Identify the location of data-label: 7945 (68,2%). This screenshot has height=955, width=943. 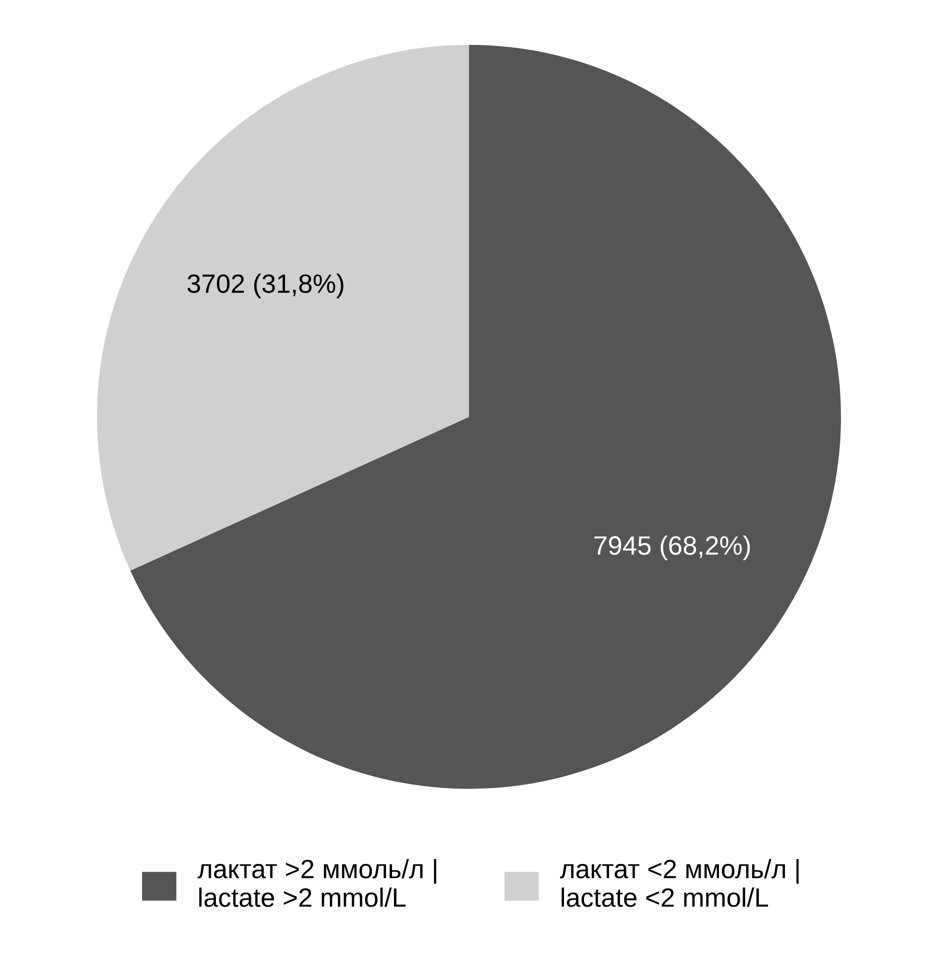
(672, 547).